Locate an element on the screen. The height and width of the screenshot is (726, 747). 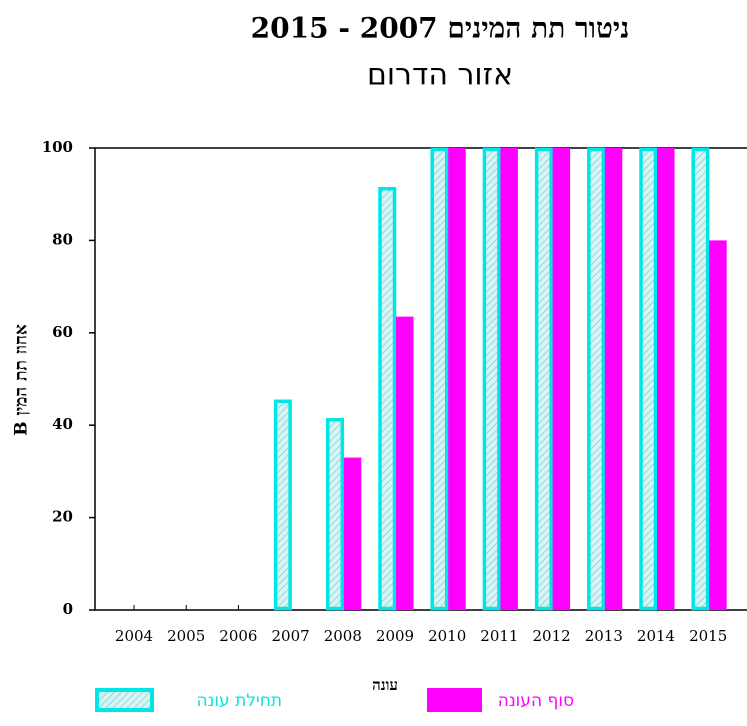
x-axis-title: עונה is located at coordinates (385, 685).